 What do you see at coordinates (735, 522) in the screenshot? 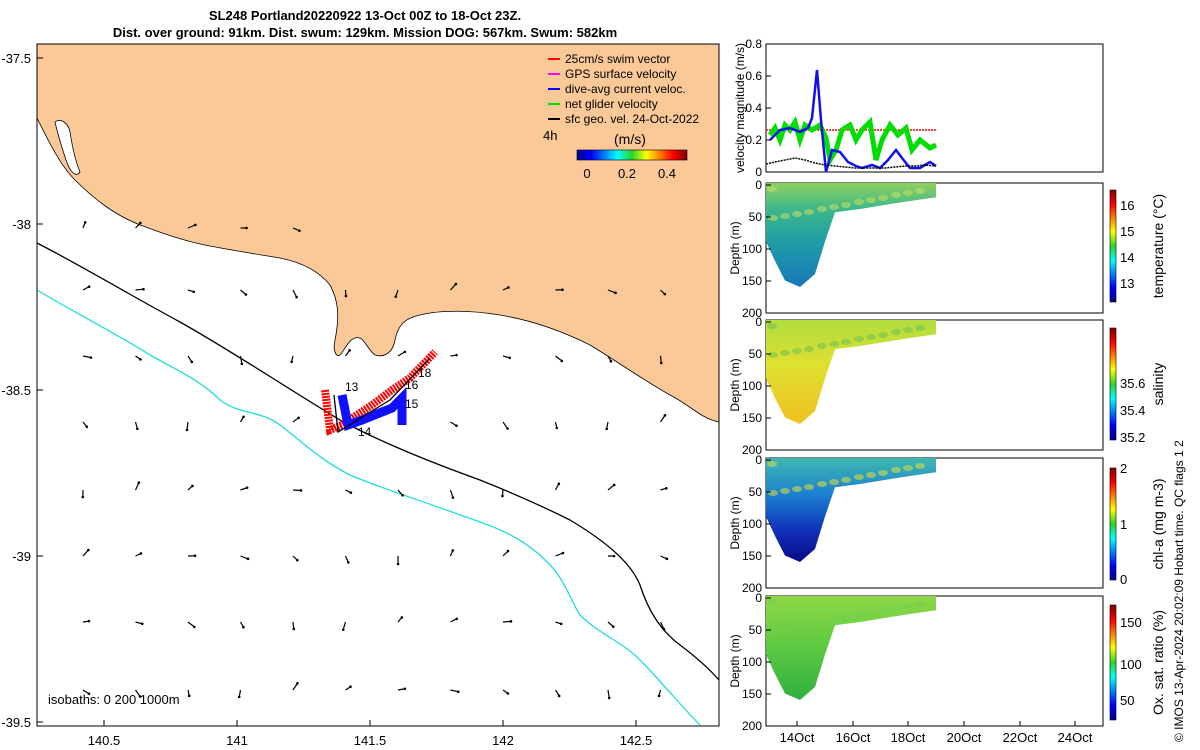
I see `depth-axis-label: Depth (m)` at bounding box center [735, 522].